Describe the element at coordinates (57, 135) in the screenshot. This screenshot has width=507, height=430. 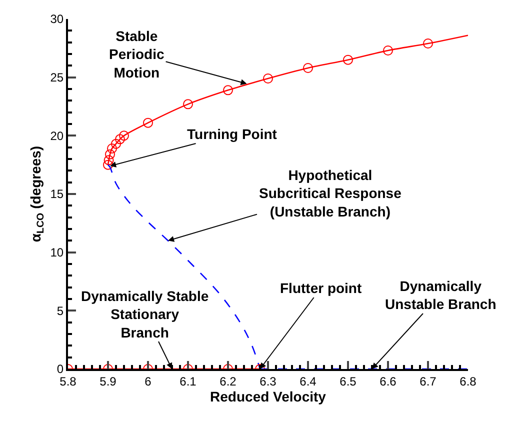
I see `y-tick-label: 20` at that location.